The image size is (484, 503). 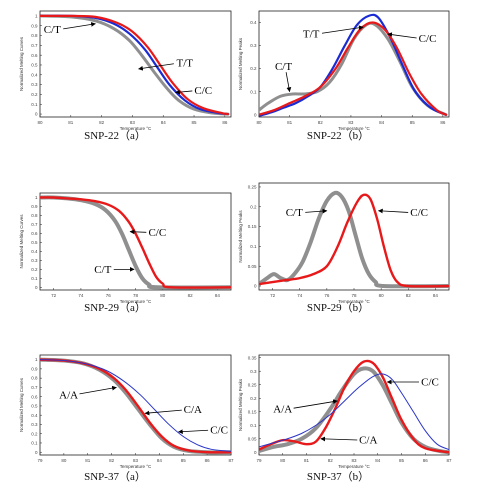 I want to click on x-tick-label: 86, so click(x=208, y=460).